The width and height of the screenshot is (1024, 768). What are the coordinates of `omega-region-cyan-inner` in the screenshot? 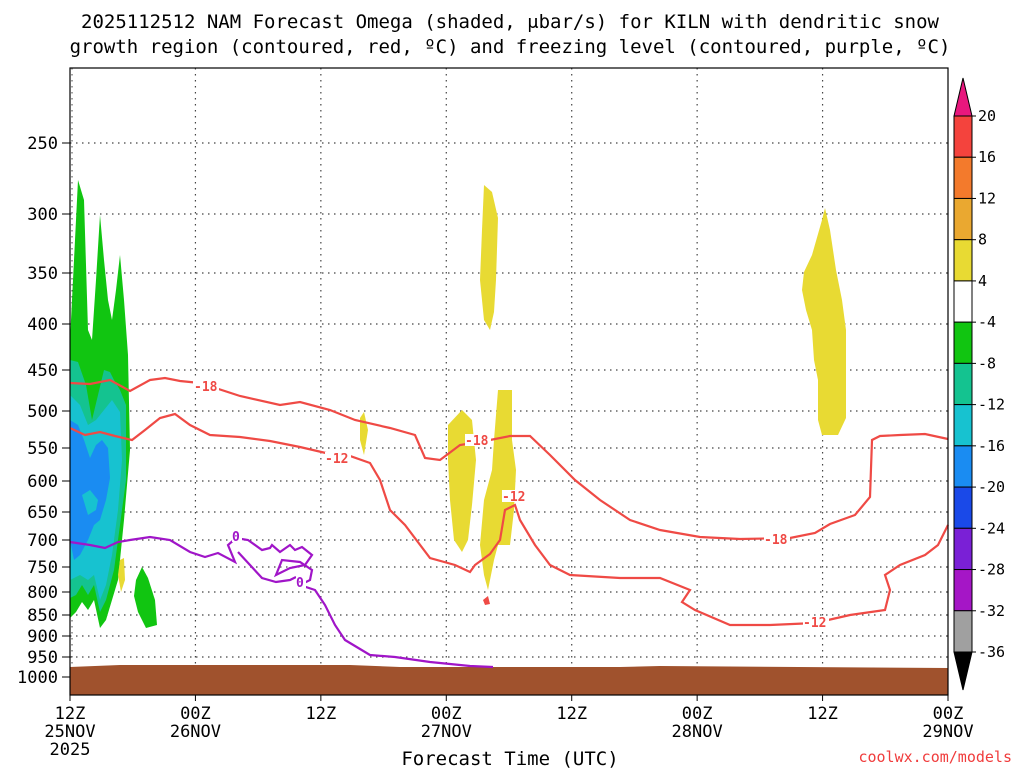 It's located at (90, 502).